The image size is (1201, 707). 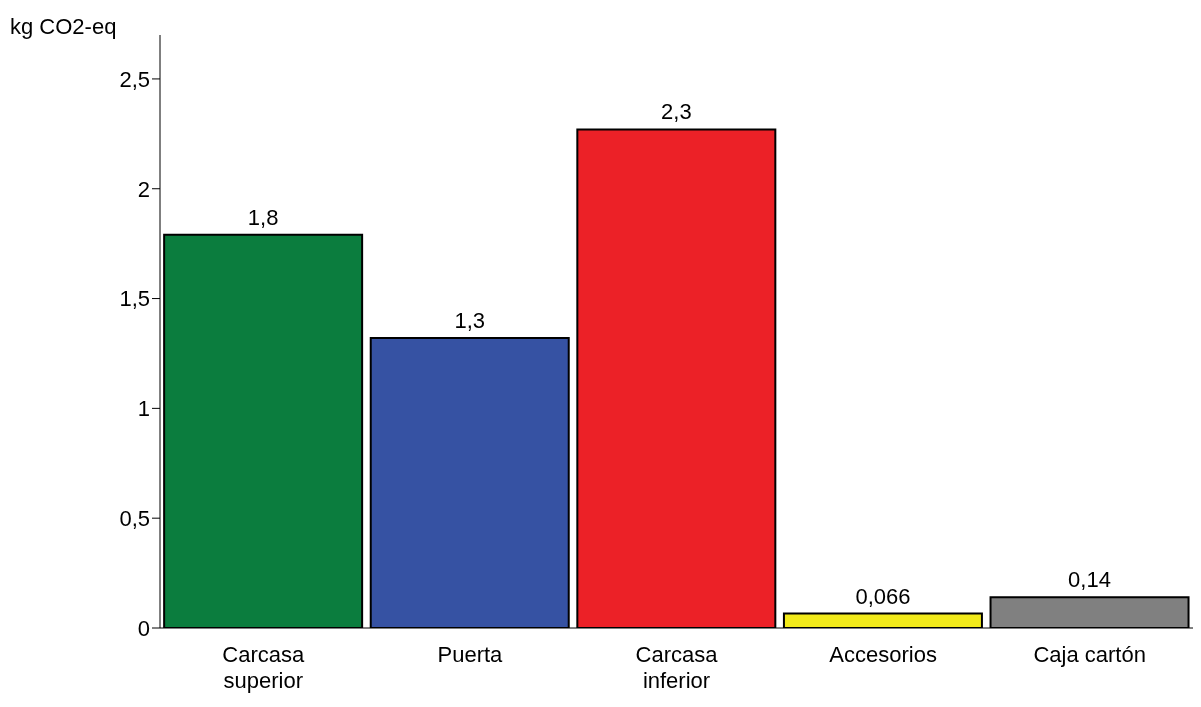 What do you see at coordinates (264, 667) in the screenshot?
I see `x-tick-label: Carcasa superior` at bounding box center [264, 667].